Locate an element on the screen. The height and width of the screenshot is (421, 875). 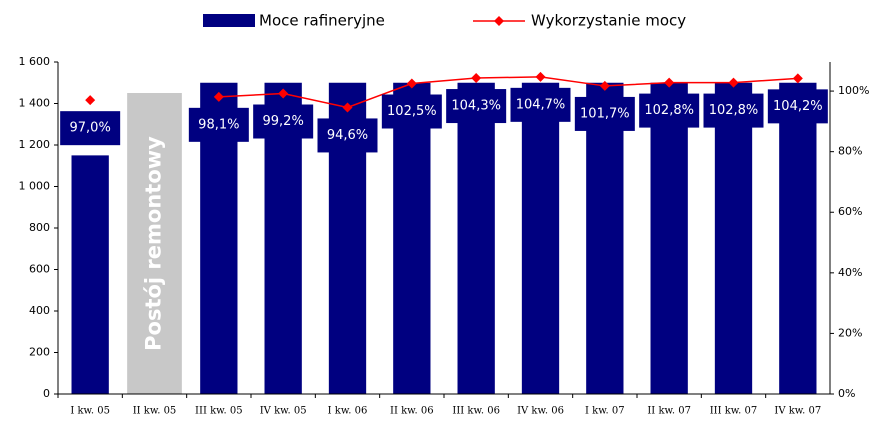
line is located at coordinates (508, 92).